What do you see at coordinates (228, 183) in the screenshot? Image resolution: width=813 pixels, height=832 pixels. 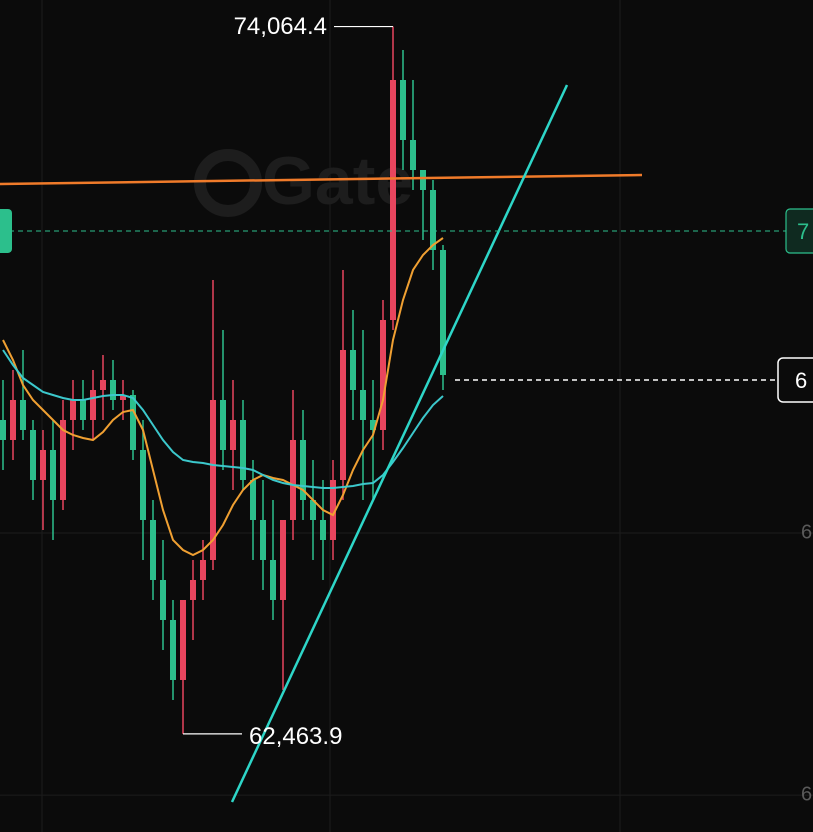 I see `watermark-logo` at bounding box center [228, 183].